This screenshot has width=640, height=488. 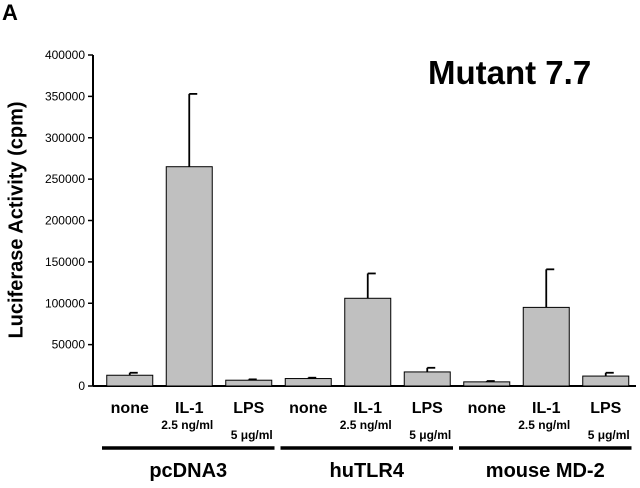 What do you see at coordinates (81, 386) in the screenshot?
I see `y-tick-label: 0` at bounding box center [81, 386].